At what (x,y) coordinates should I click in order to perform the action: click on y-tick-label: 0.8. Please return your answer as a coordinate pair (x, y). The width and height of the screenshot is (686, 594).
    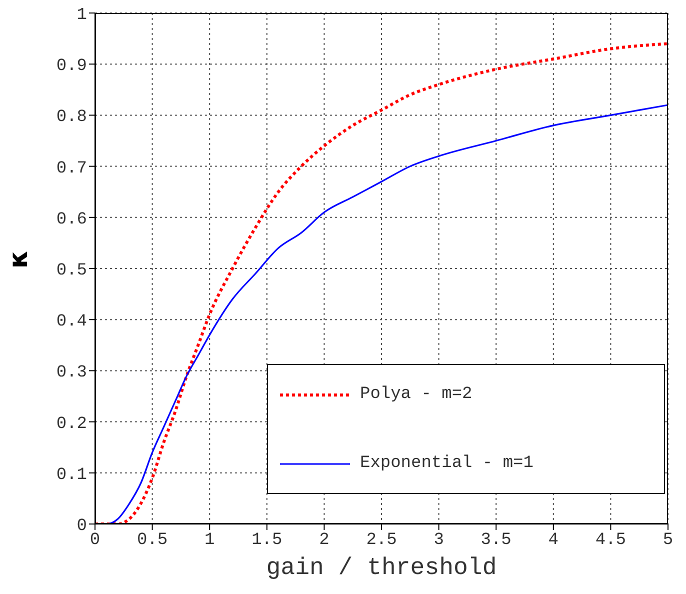
    Looking at the image, I should click on (71, 118).